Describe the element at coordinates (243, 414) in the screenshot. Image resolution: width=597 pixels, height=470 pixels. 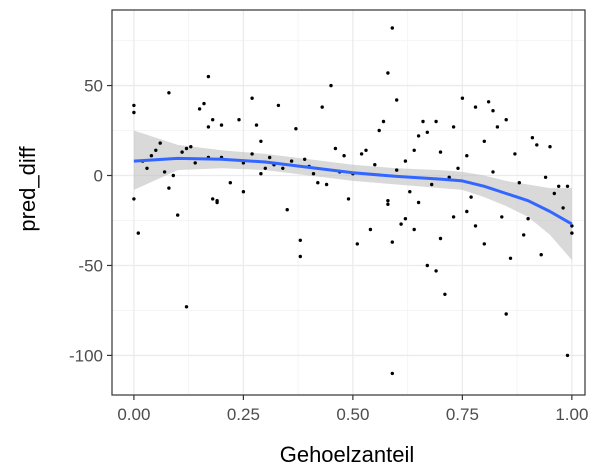
I see `x-tick-label: 0.25` at that location.